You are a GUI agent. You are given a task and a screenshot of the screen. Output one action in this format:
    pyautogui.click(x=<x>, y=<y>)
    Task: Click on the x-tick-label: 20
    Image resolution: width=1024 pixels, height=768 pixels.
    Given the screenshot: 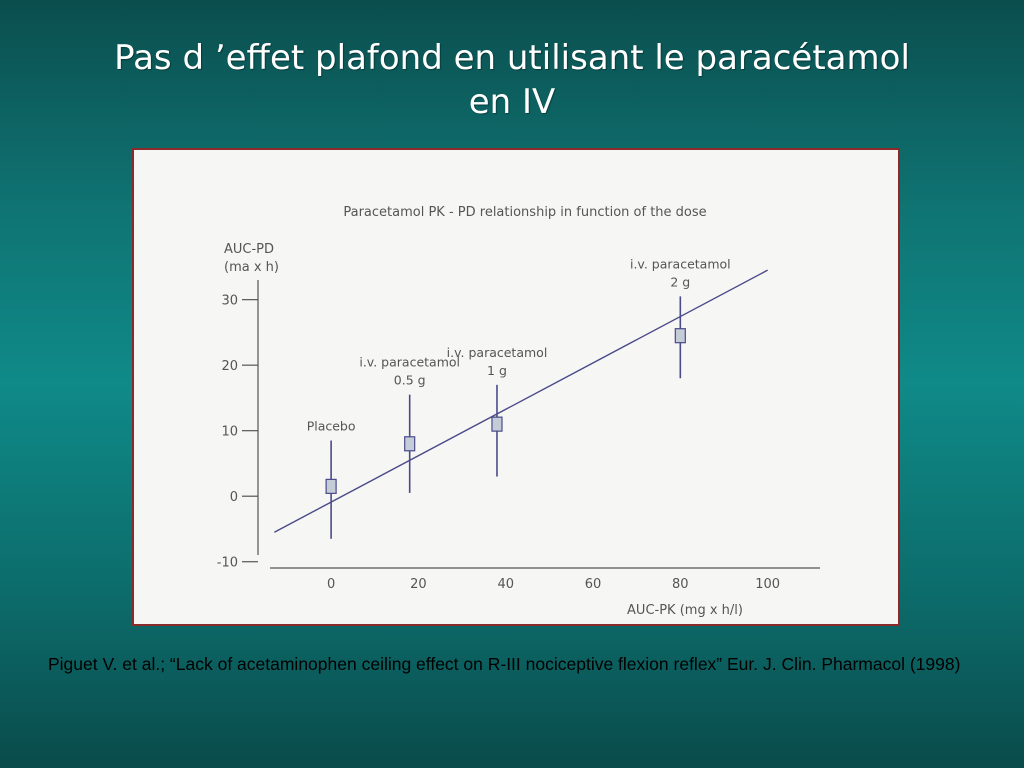 What is the action you would take?
    pyautogui.click(x=418, y=584)
    